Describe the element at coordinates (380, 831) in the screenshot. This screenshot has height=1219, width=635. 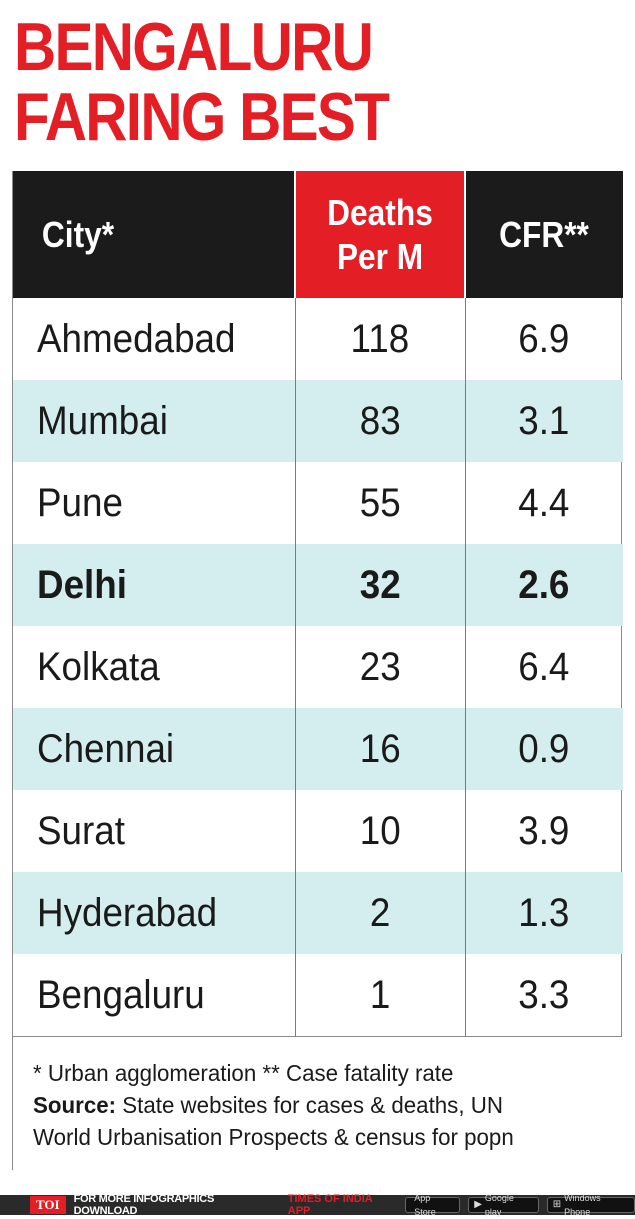
I see `cell-deaths-per-m: 10` at that location.